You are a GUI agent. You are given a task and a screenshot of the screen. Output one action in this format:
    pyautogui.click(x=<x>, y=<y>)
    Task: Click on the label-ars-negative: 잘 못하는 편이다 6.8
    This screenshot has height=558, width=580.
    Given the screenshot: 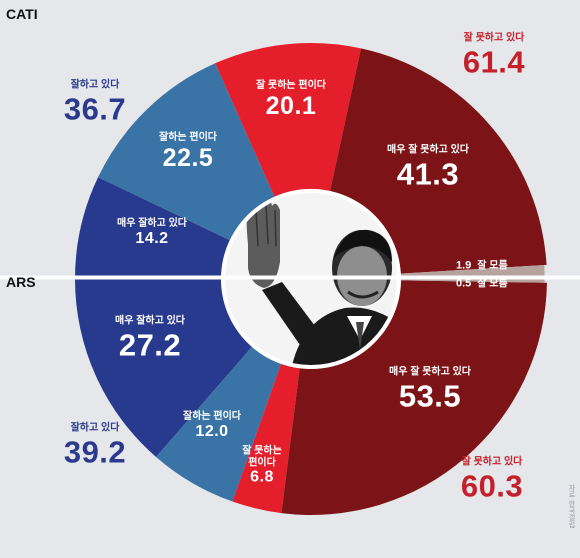 What is the action you would take?
    pyautogui.click(x=262, y=465)
    